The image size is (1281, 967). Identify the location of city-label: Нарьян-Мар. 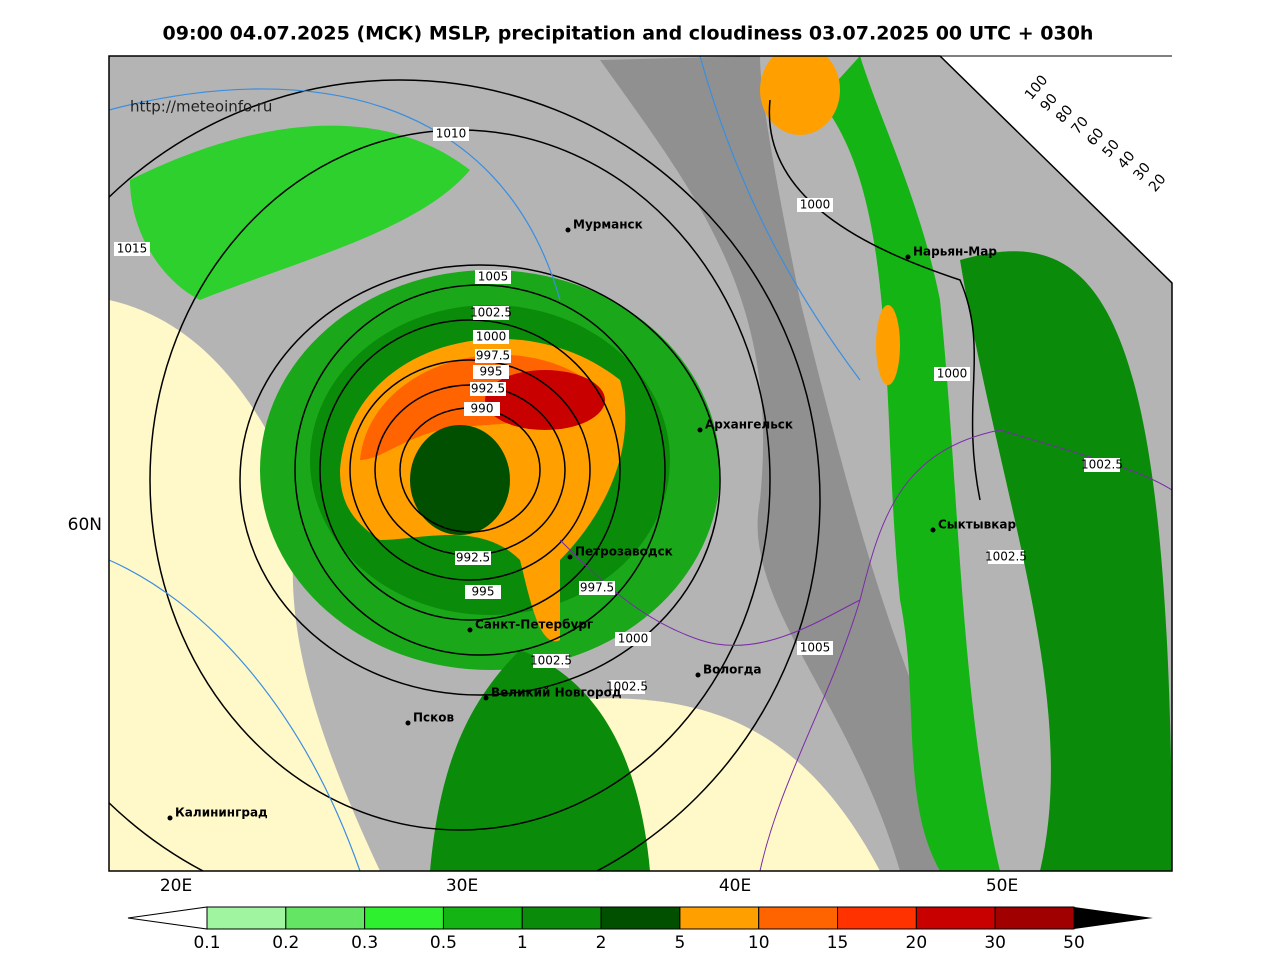
(955, 252).